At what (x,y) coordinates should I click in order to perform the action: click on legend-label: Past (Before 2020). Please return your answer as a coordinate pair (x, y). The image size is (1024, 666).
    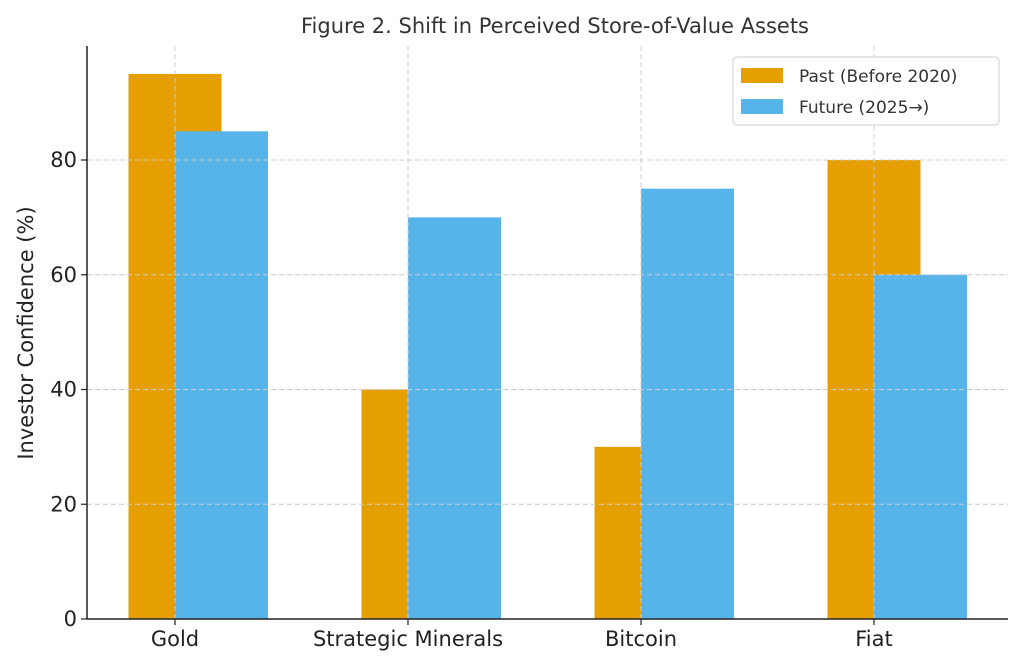
    Looking at the image, I should click on (878, 77).